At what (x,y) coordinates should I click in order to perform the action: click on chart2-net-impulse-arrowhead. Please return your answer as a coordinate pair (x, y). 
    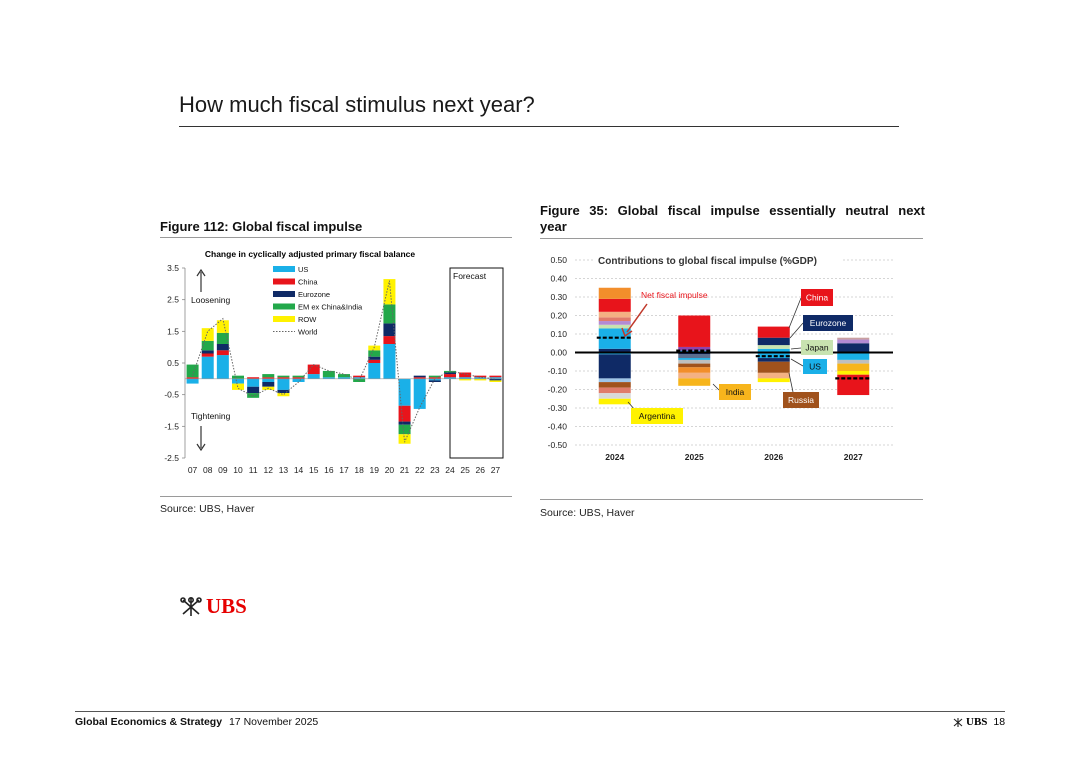
    Looking at the image, I should click on (627, 332).